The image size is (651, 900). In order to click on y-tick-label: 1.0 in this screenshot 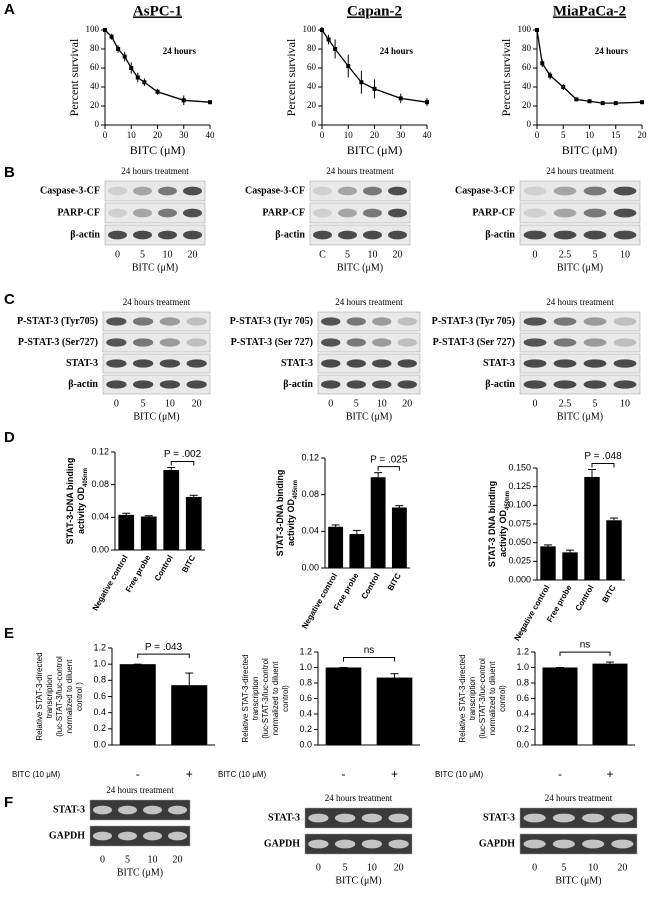, I will do `click(305, 667)`.